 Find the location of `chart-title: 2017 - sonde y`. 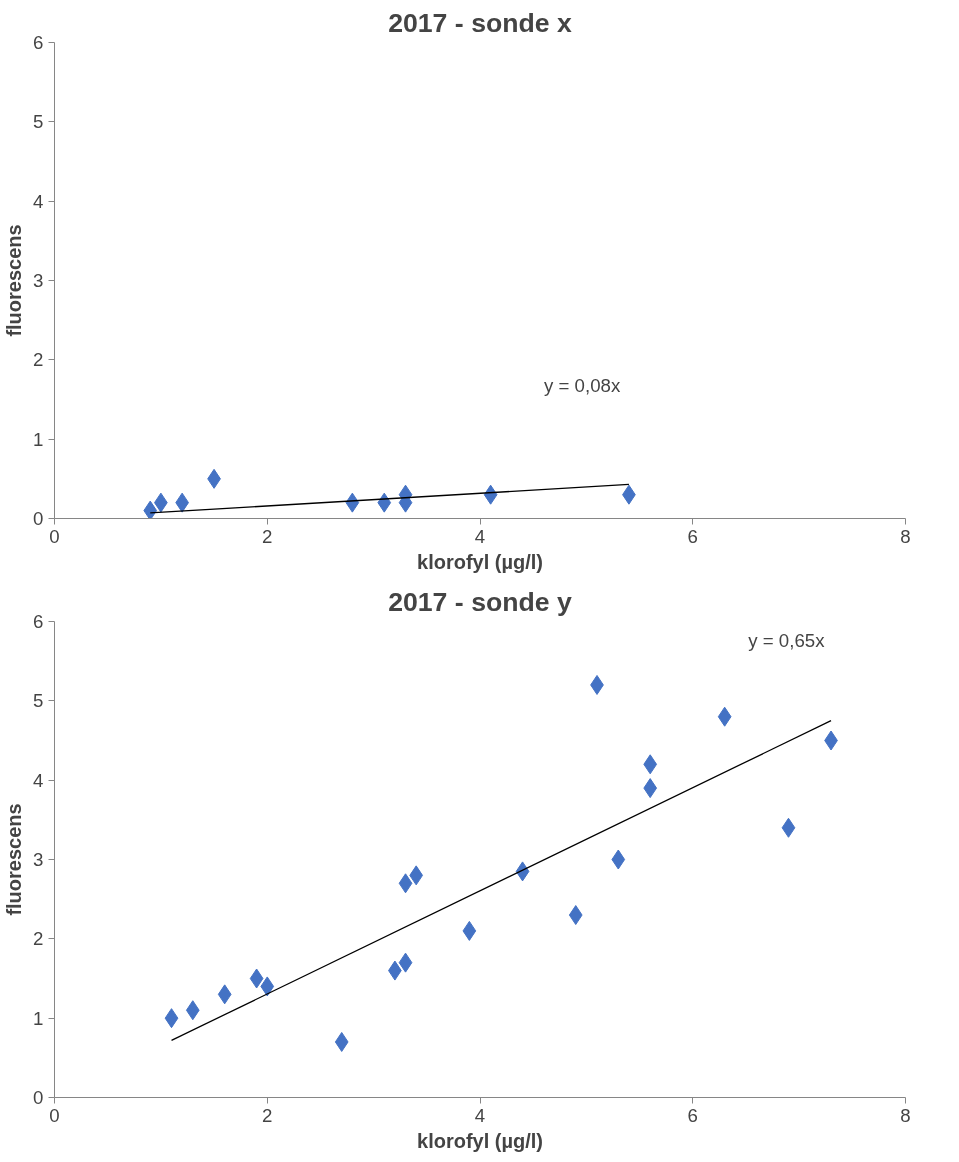

chart-title: 2017 - sonde y is located at coordinates (480, 601).